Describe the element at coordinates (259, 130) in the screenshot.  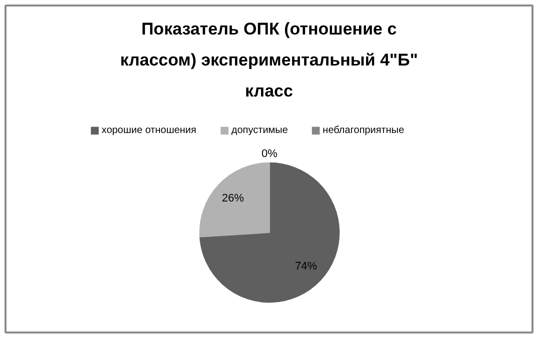
I see `legend-label: допустимые` at that location.